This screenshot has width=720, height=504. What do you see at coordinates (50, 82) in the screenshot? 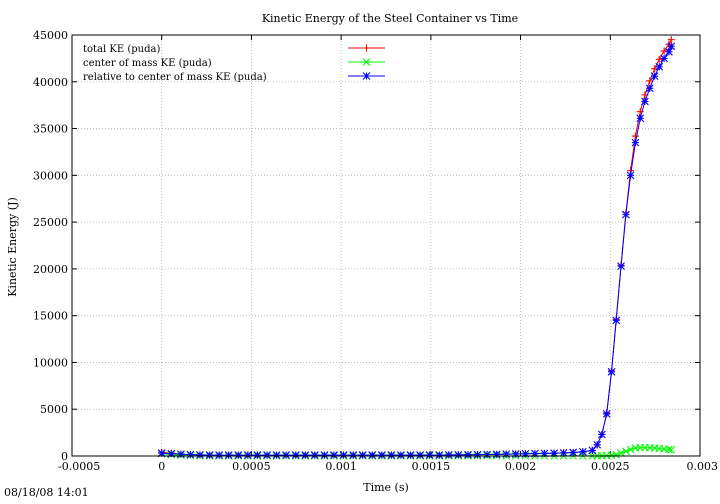
I see `y-tick-label: 40000` at bounding box center [50, 82].